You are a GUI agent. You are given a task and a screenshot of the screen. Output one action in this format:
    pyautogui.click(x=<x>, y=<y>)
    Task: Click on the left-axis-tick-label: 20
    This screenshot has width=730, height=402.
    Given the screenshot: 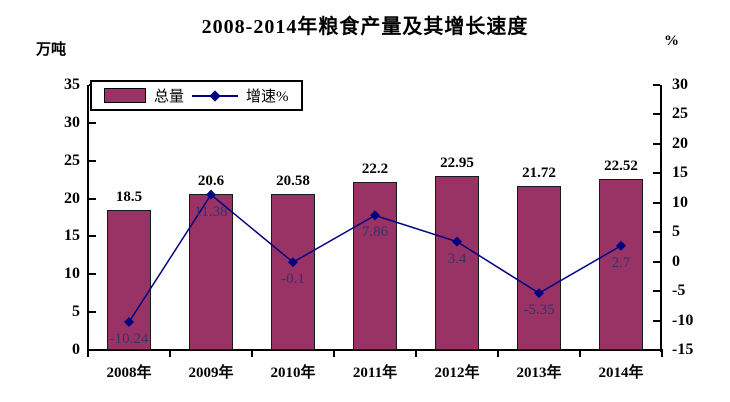 What is the action you would take?
    pyautogui.click(x=72, y=198)
    